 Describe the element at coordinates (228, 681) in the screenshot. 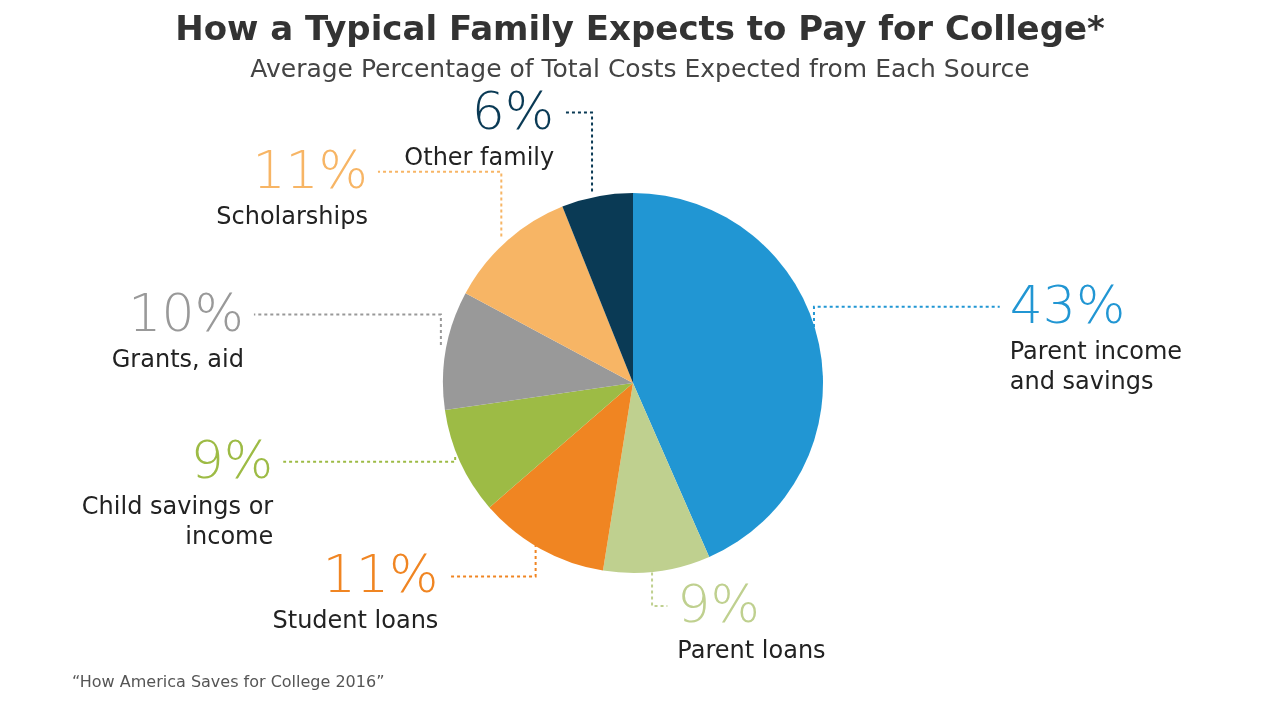

I see `text: “How America Saves for College 2016”` at that location.